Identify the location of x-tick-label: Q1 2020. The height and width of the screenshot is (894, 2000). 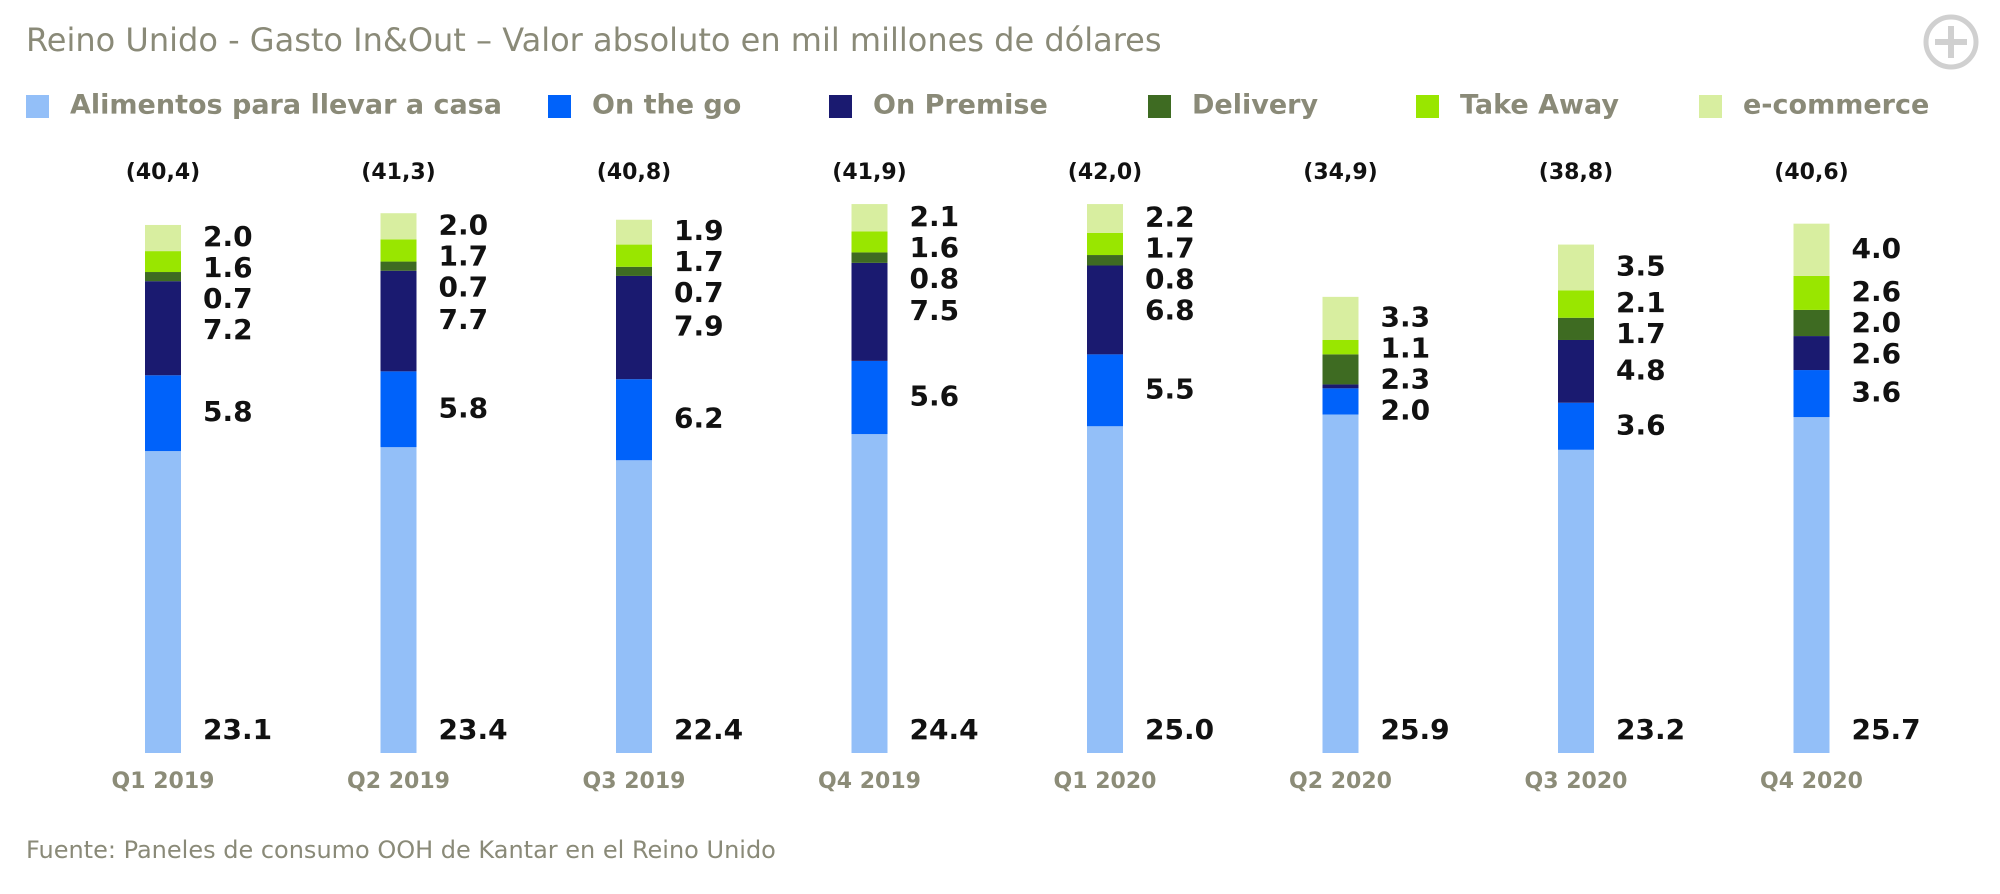
(1105, 781).